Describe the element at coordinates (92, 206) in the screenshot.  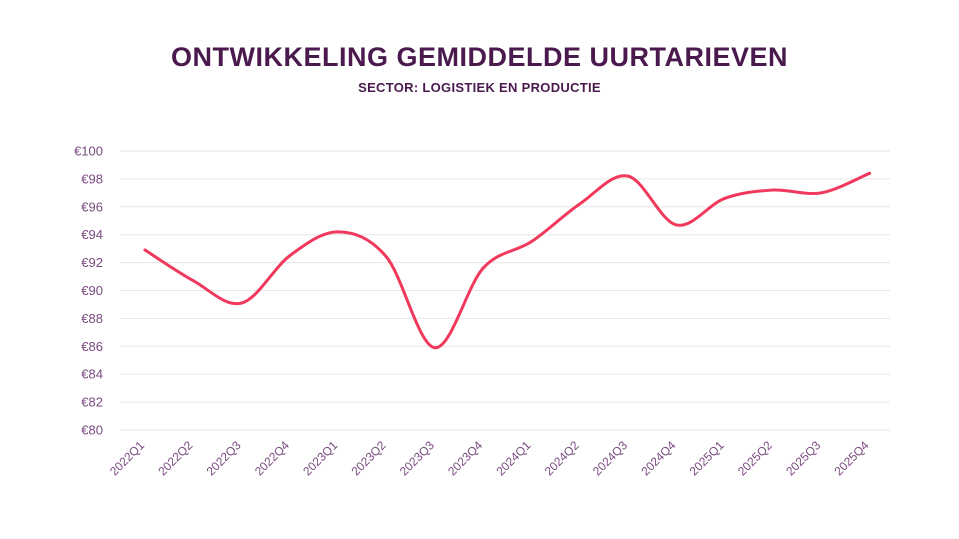
I see `y-tick-label: €96` at that location.